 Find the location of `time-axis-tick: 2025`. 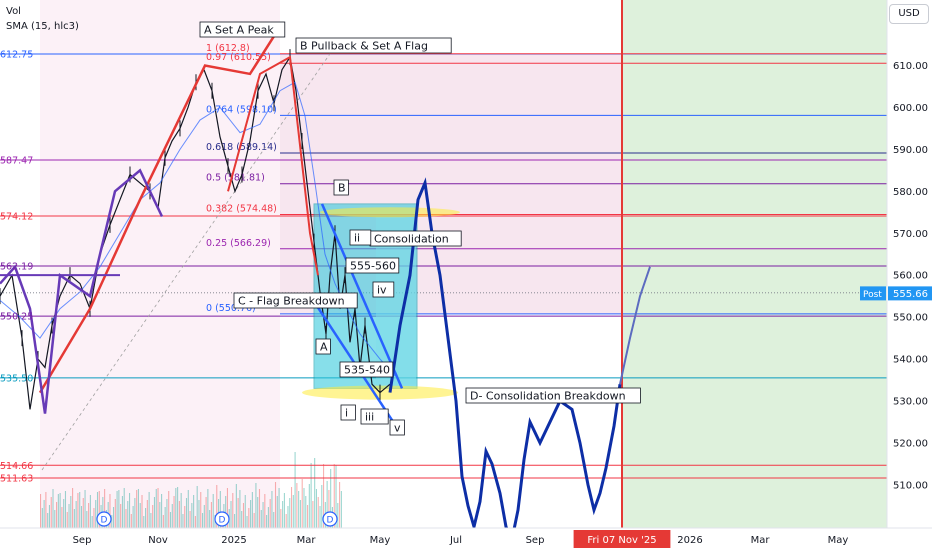

time-axis-tick: 2025 is located at coordinates (233, 540).